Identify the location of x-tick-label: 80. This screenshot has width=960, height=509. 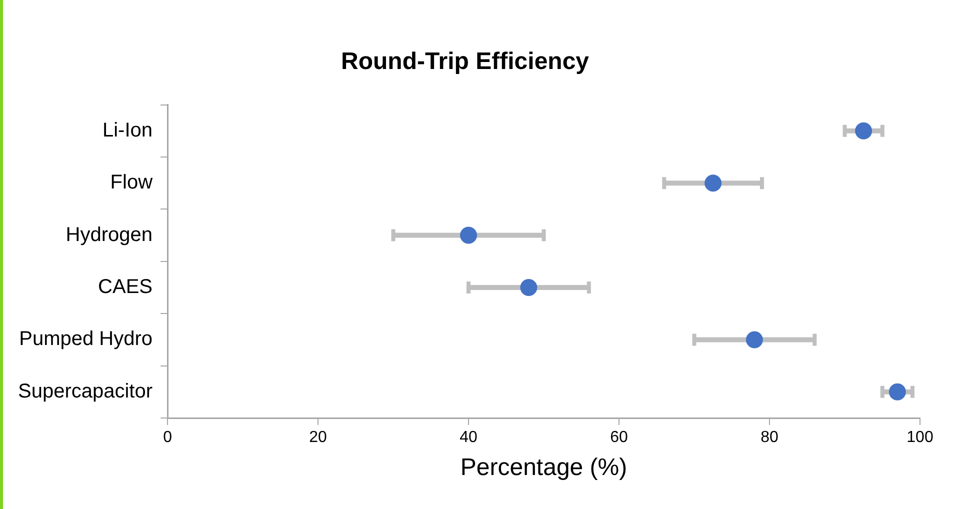
(769, 437).